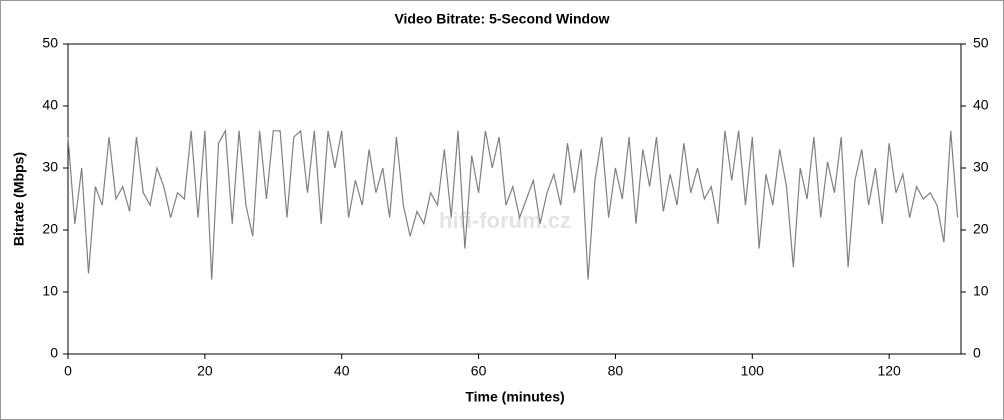 Image resolution: width=1004 pixels, height=420 pixels. I want to click on y-tick-label: 50, so click(50, 43).